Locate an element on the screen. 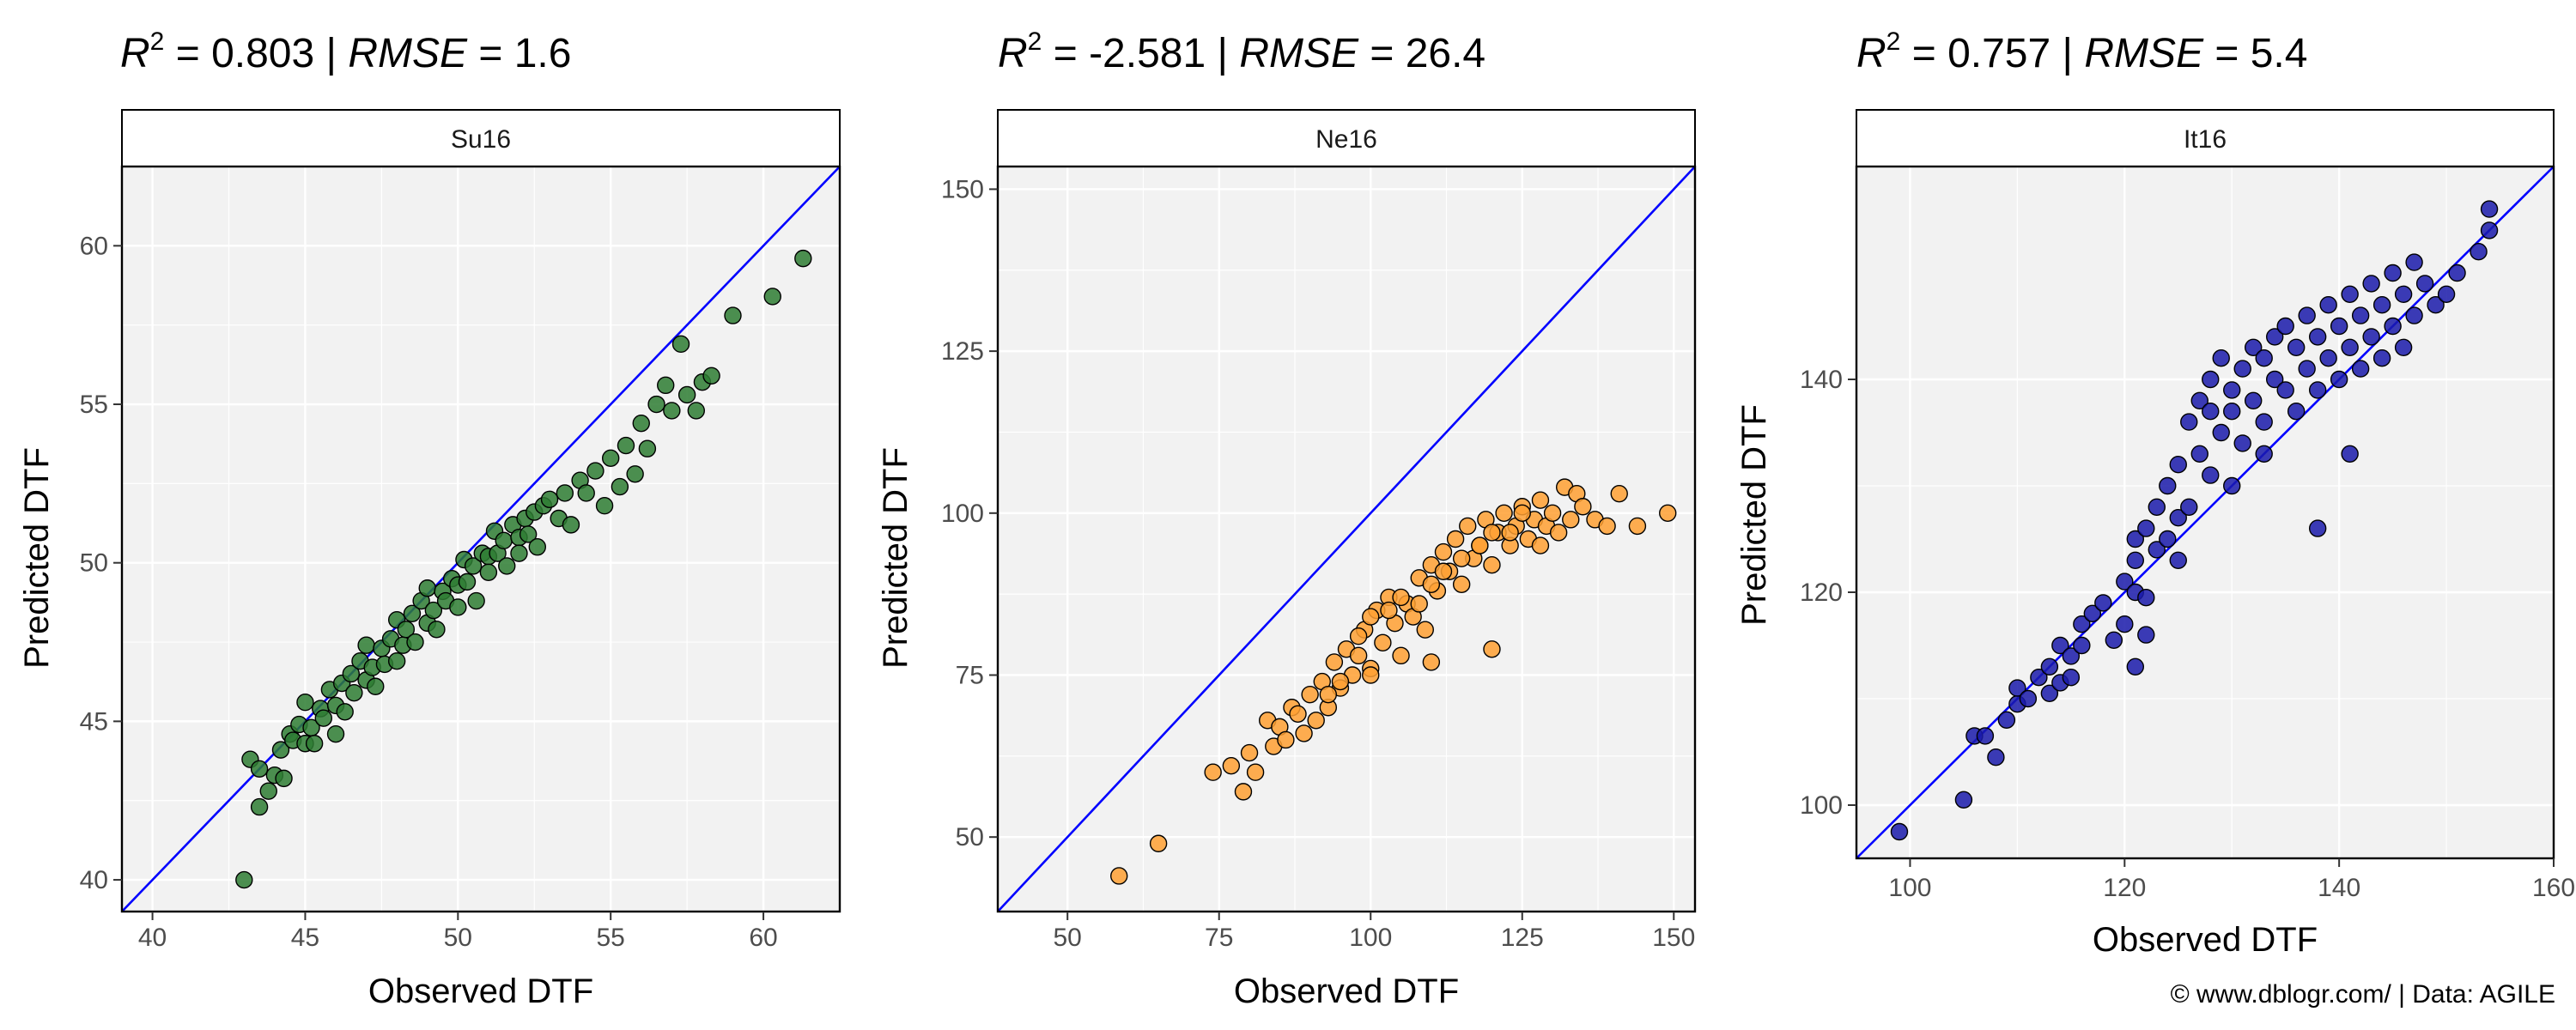 The height and width of the screenshot is (1030, 2576). source-caption: © www.dblogr.com/ | Data: AGILE is located at coordinates (2363, 994).